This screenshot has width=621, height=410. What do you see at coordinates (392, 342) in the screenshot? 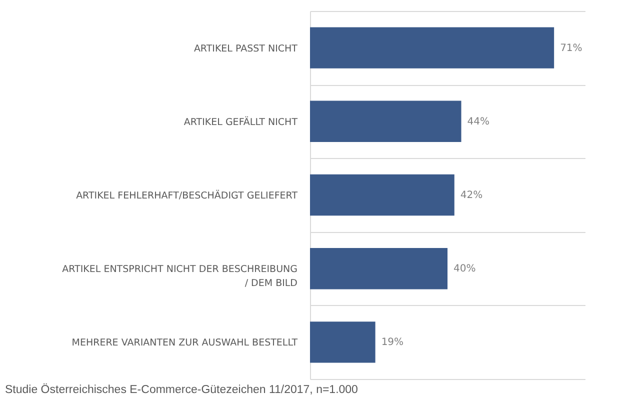
I see `data-label: 19%` at bounding box center [392, 342].